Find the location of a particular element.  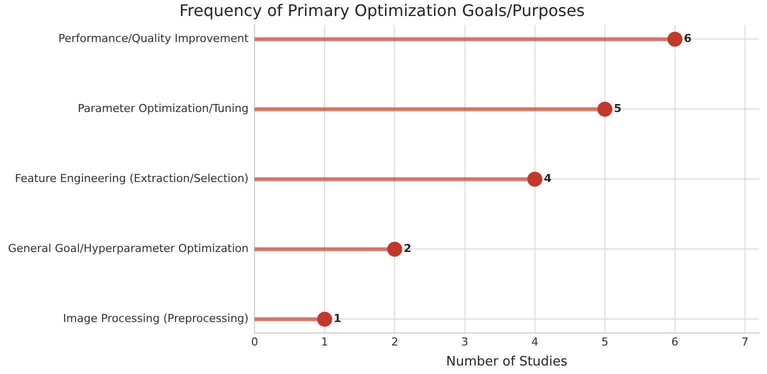

data-label: 5 is located at coordinates (618, 109).